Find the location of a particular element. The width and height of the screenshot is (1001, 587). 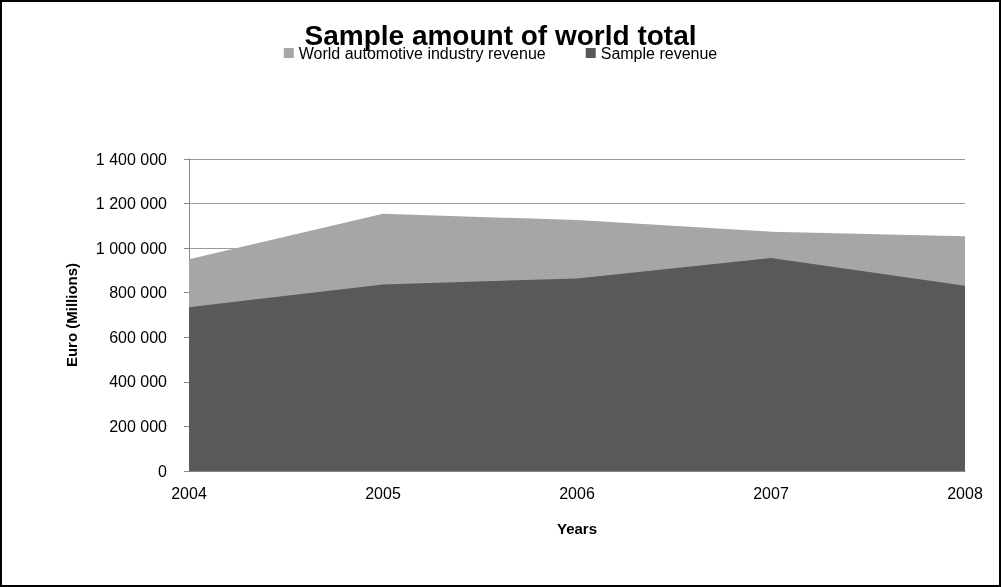

x-tick-label: 2008 is located at coordinates (965, 493).